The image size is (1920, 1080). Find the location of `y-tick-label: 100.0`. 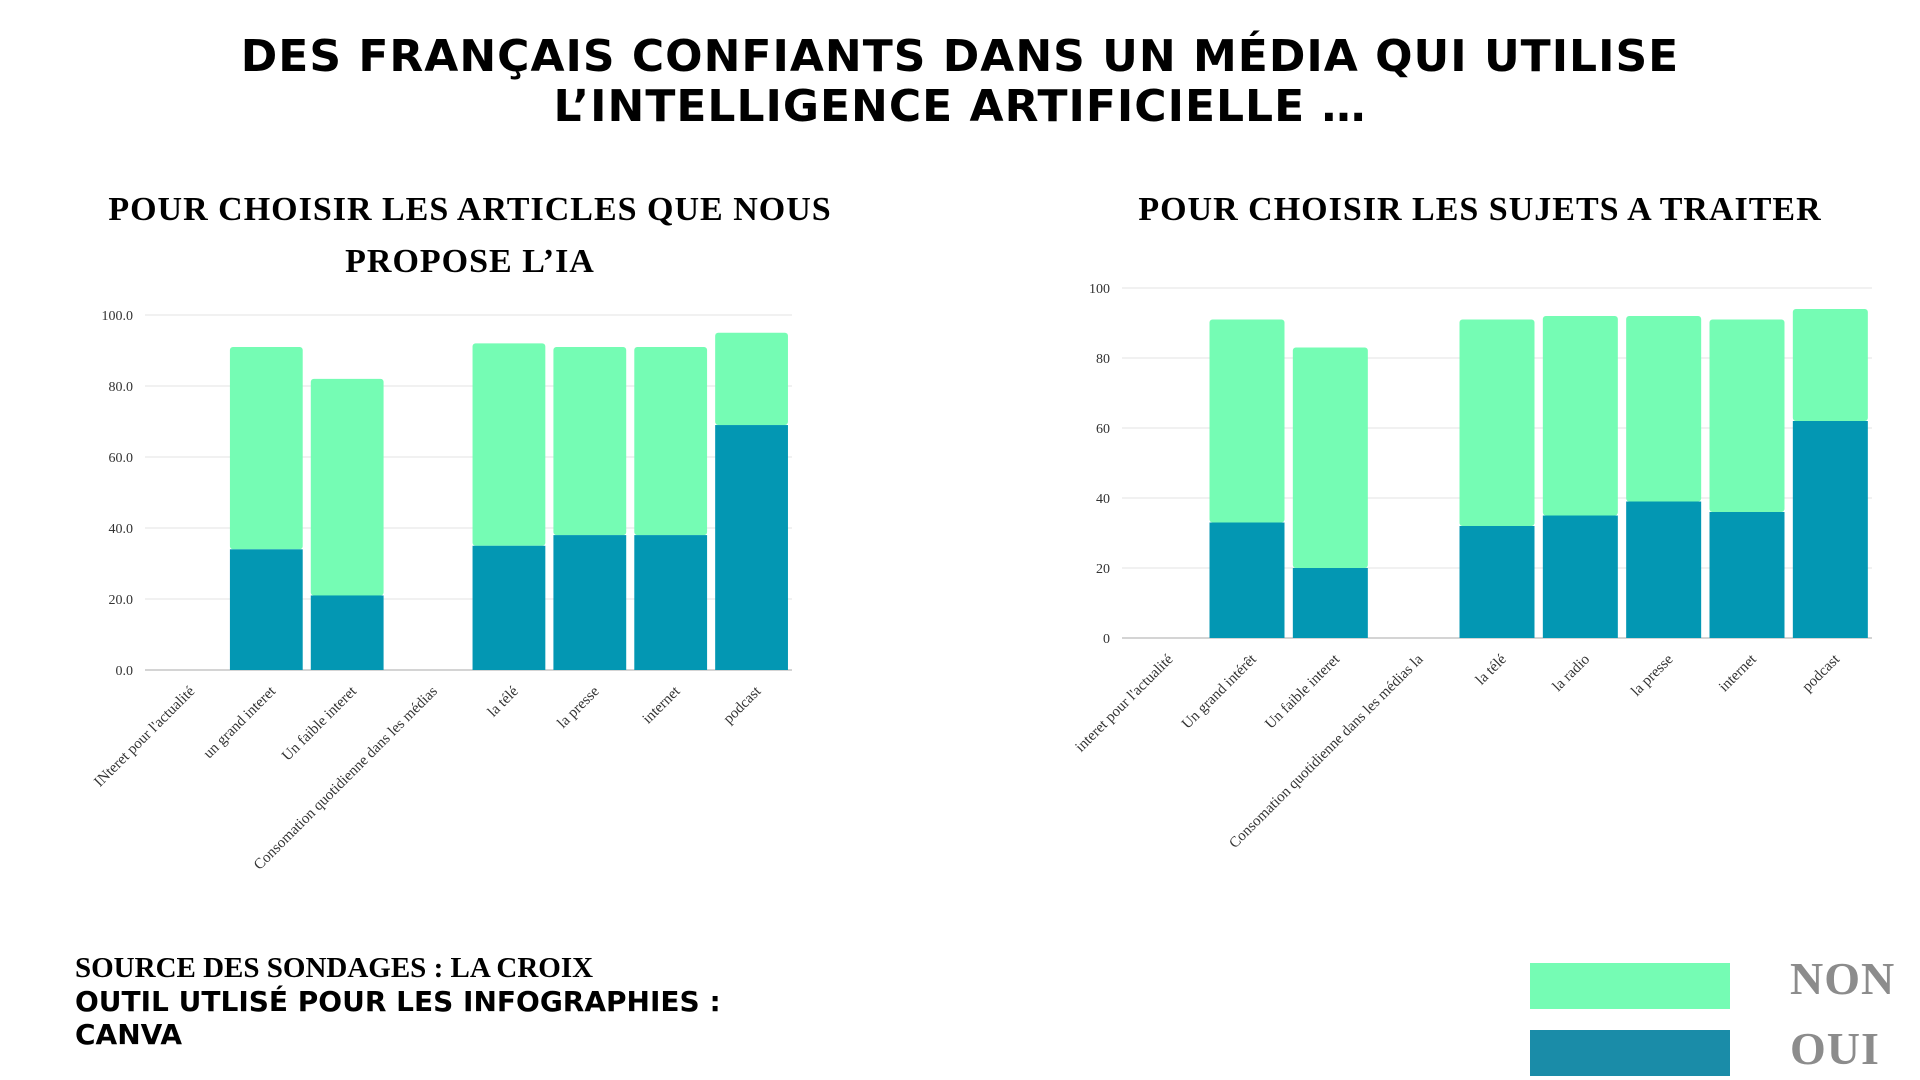

y-tick-label: 100.0 is located at coordinates (118, 316).